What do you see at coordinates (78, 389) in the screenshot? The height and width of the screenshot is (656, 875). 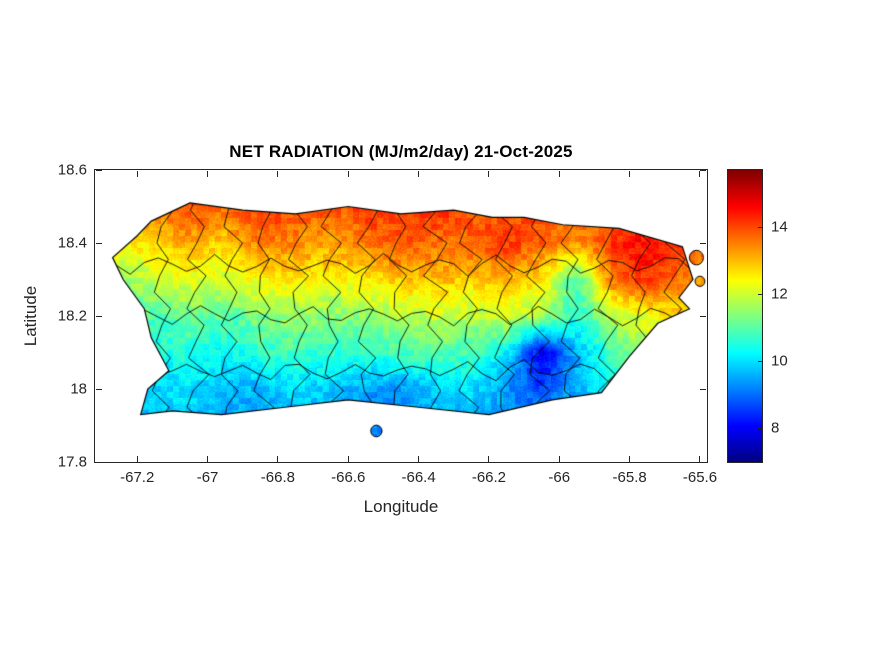 I see `y-tick-label: 18` at bounding box center [78, 389].